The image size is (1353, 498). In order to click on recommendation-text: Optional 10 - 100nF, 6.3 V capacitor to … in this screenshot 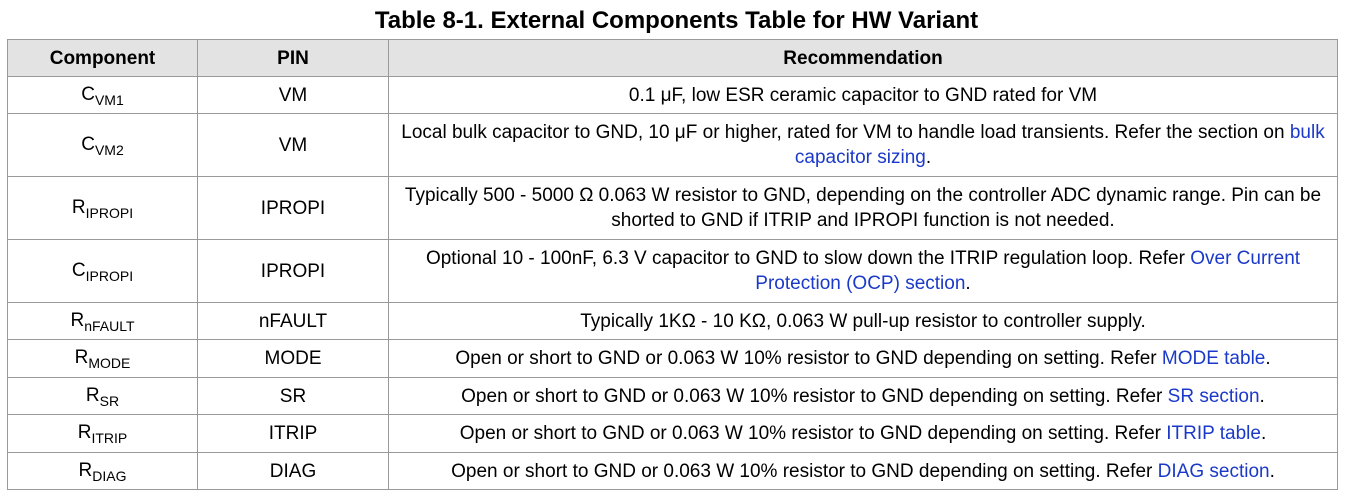, I will do `click(808, 258)`.